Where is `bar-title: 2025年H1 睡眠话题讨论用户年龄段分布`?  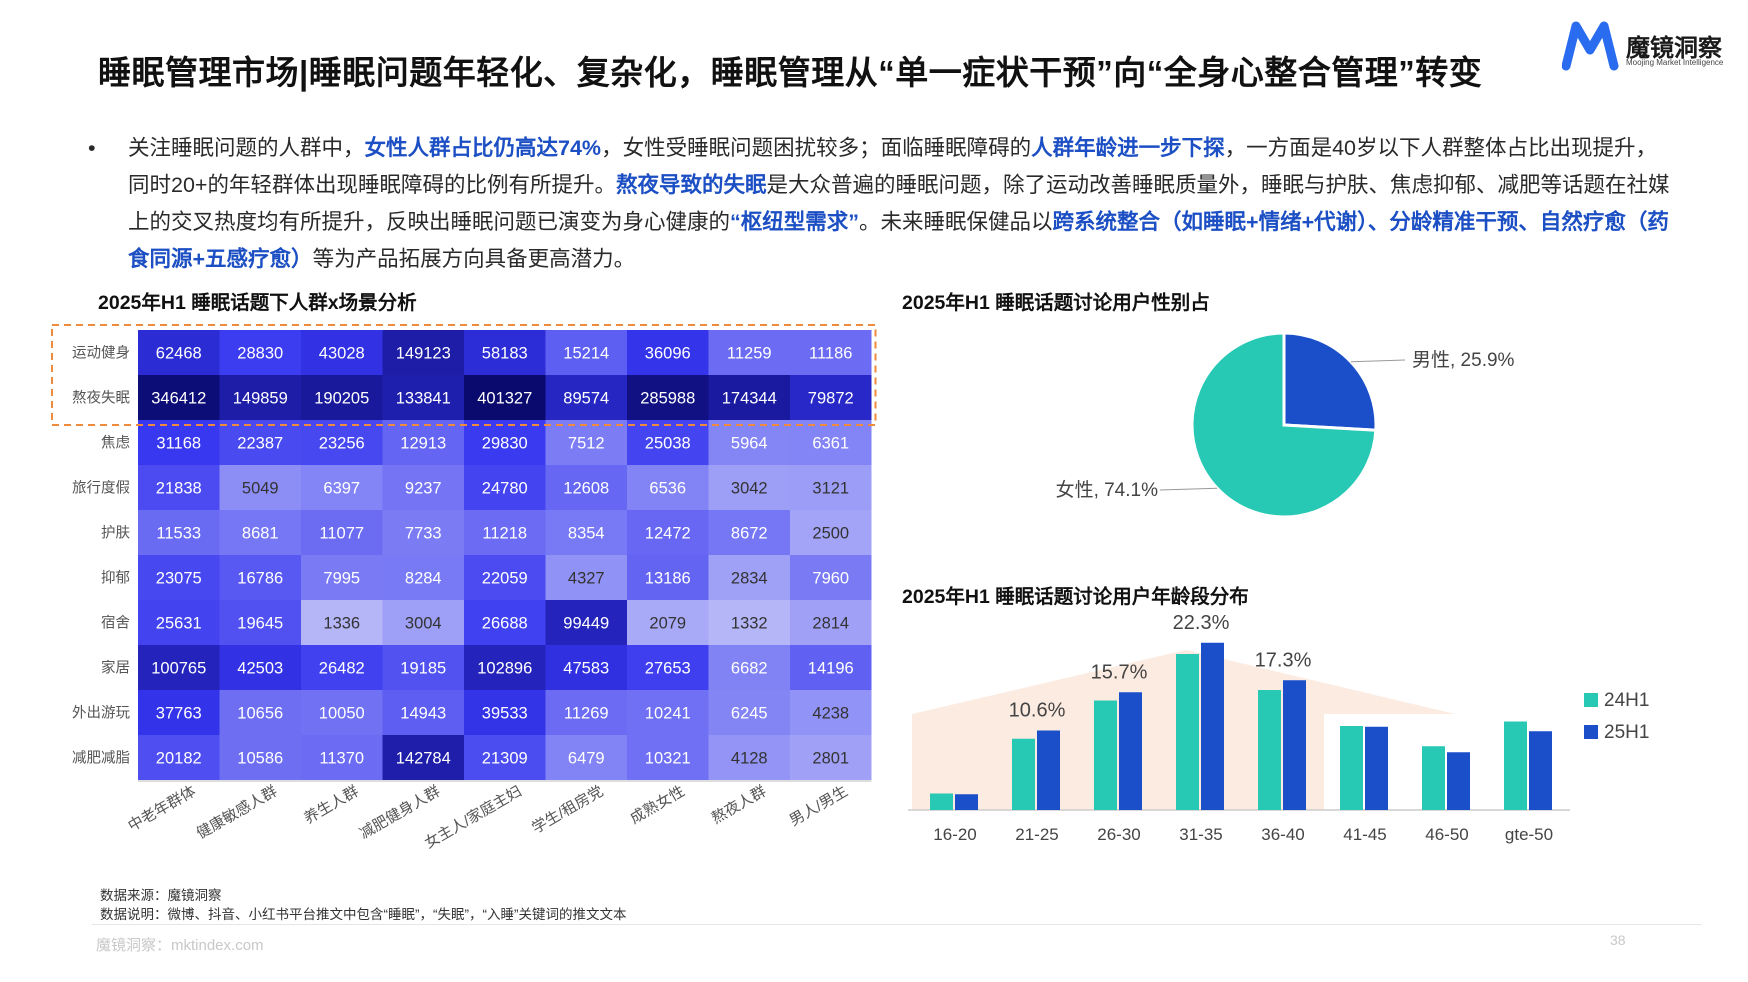 bar-title: 2025年H1 睡眠话题讨论用户年龄段分布 is located at coordinates (1075, 597).